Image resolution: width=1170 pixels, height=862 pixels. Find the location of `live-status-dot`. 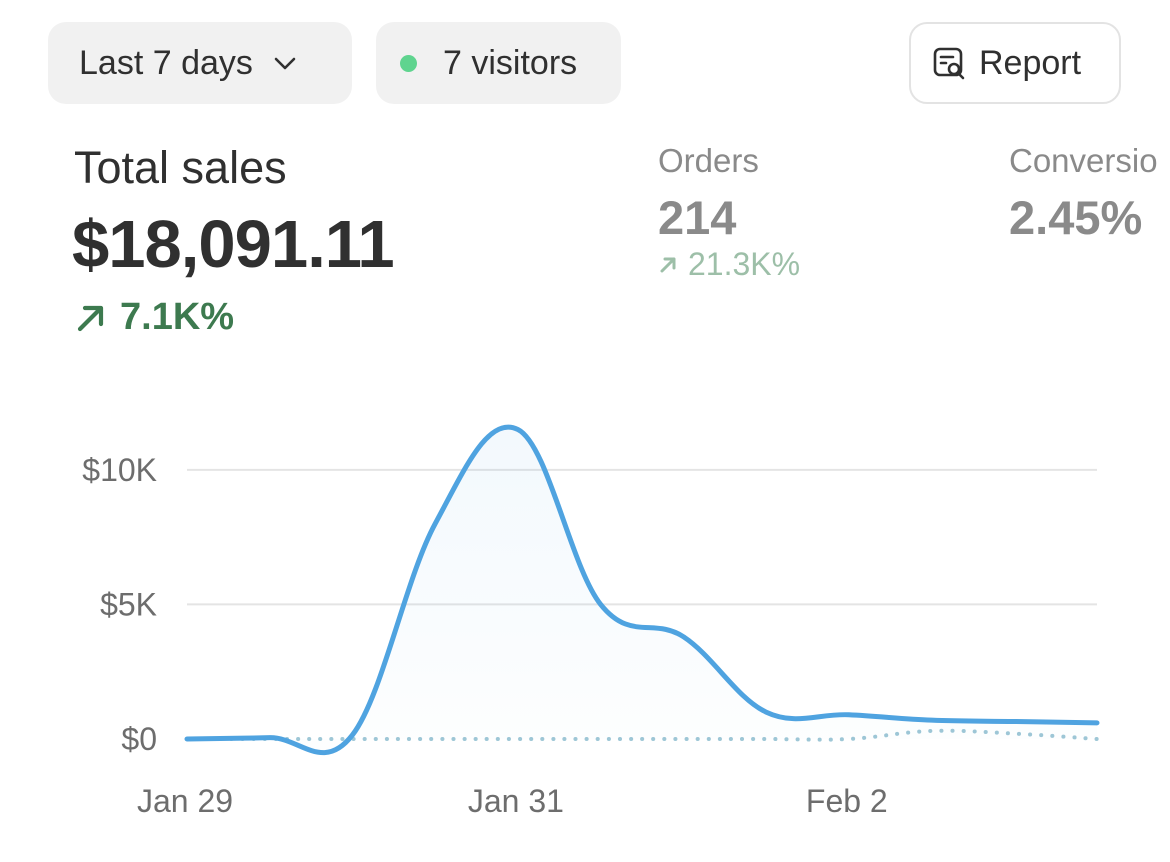

live-status-dot is located at coordinates (408, 63).